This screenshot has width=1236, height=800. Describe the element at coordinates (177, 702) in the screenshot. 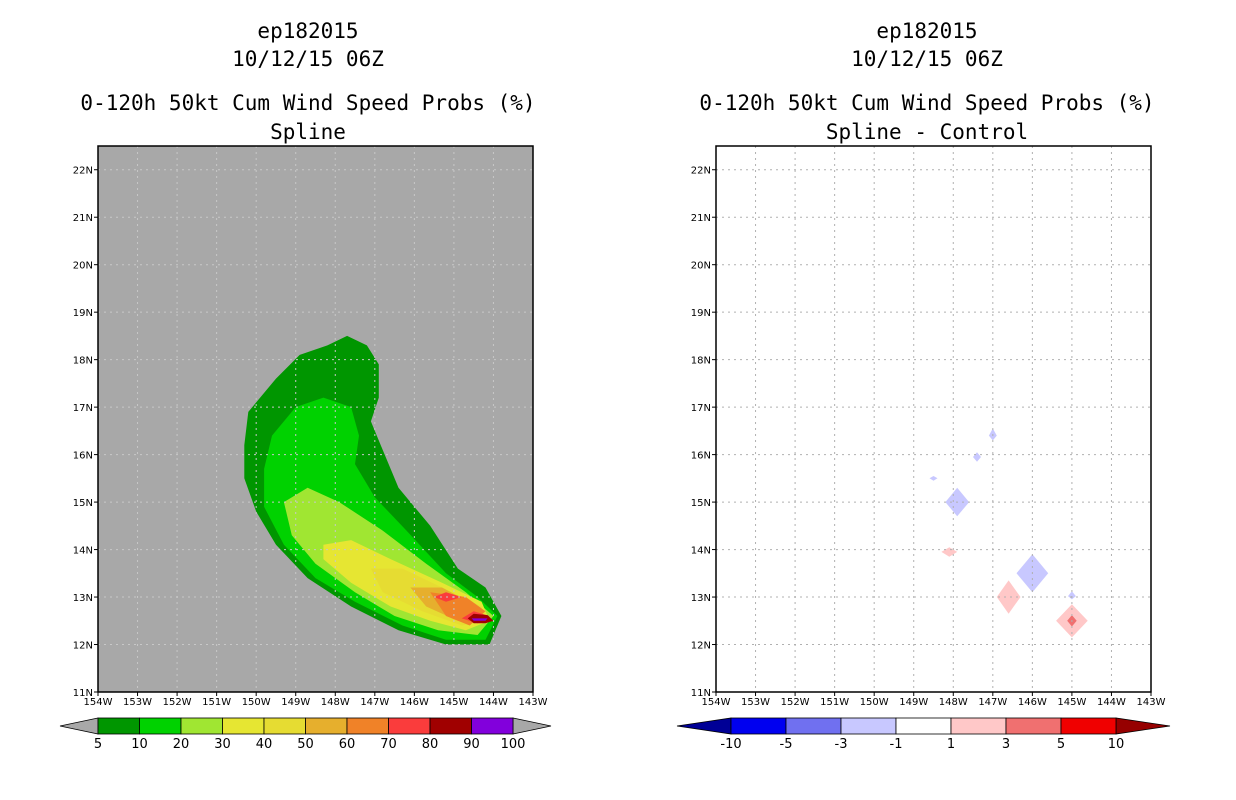

I see `left-x-tick-label-152W: 152W` at that location.